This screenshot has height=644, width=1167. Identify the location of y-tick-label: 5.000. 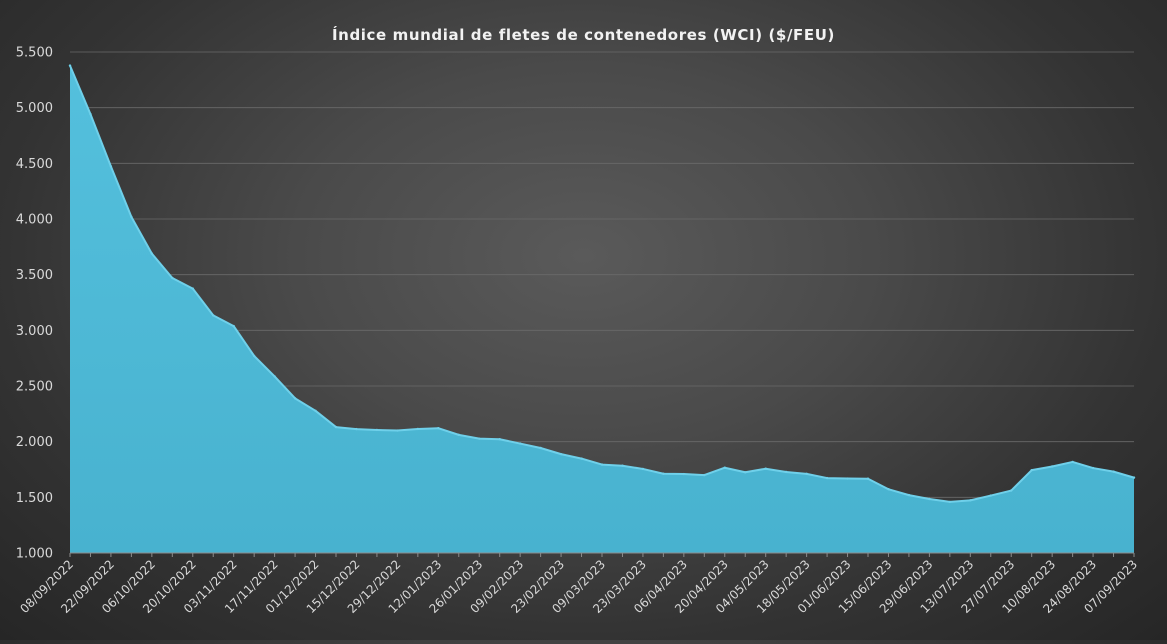
(34, 108).